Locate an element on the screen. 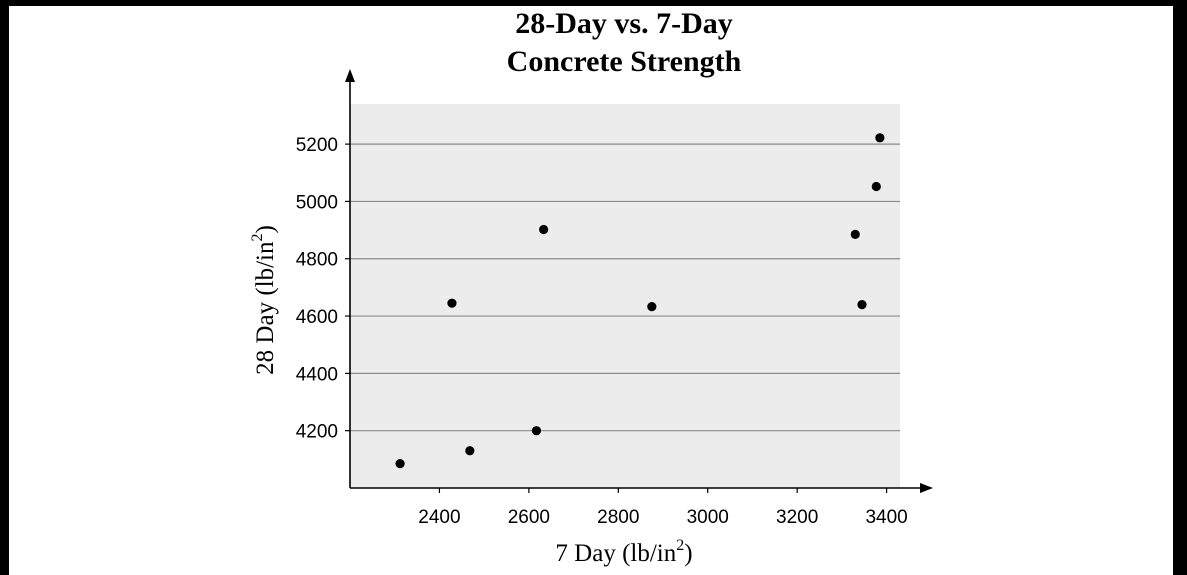 The height and width of the screenshot is (575, 1187). x-axis-label-close: ) is located at coordinates (688, 553).